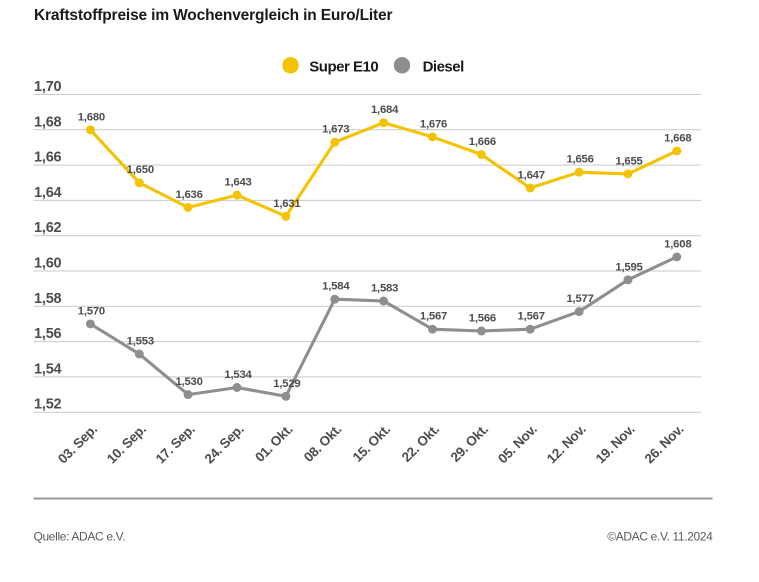  Describe the element at coordinates (664, 444) in the screenshot. I see `svg-text: 26. Nov.` at that location.